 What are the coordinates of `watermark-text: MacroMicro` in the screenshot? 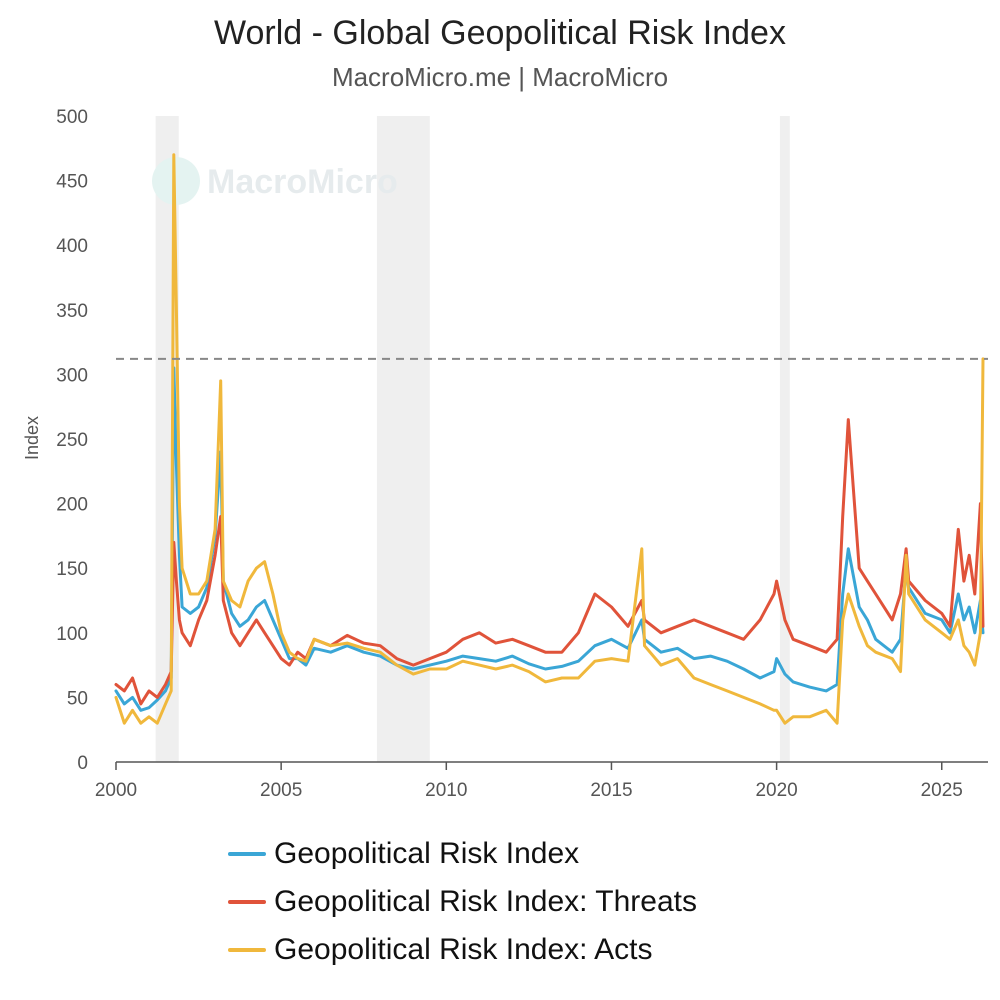 It's located at (302, 182).